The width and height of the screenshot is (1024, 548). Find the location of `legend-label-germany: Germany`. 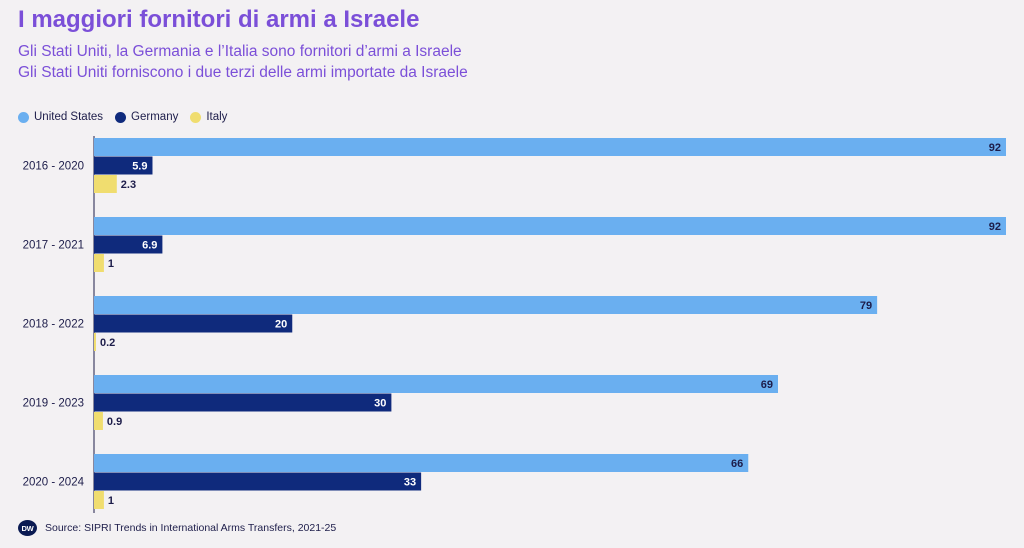

legend-label-germany: Germany is located at coordinates (155, 117).